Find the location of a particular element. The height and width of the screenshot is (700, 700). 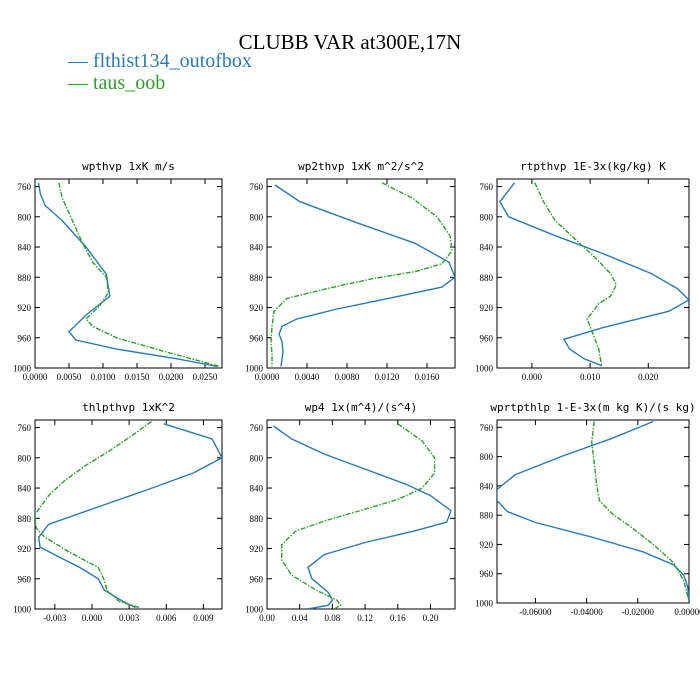

x-tick-label: 0.020 is located at coordinates (648, 377).